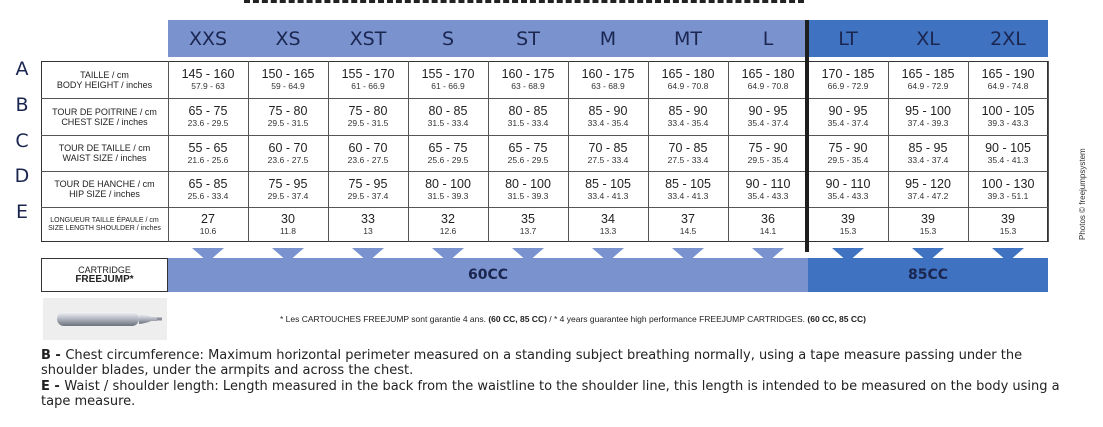 The image size is (1103, 427). Describe the element at coordinates (608, 219) in the screenshot. I see `cell-value-cm: 34` at that location.